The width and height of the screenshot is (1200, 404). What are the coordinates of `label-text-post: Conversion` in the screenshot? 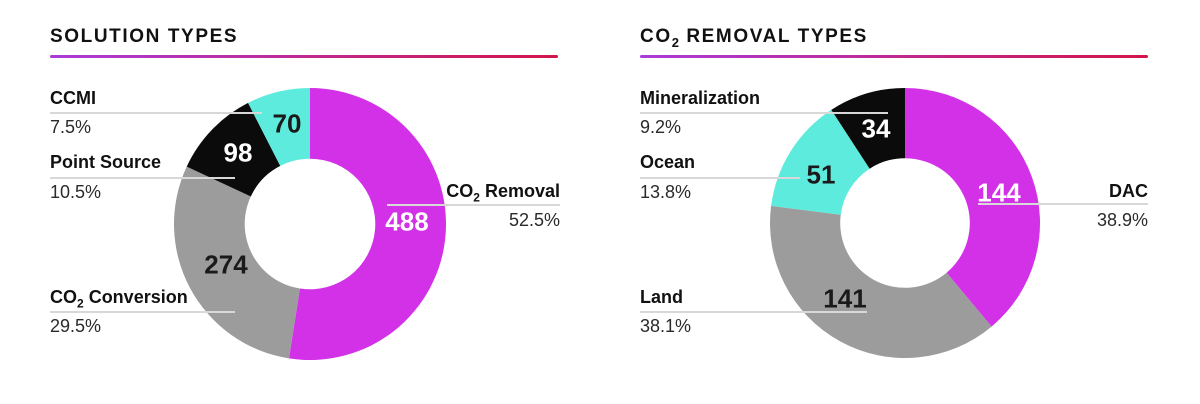 It's located at (135, 297).